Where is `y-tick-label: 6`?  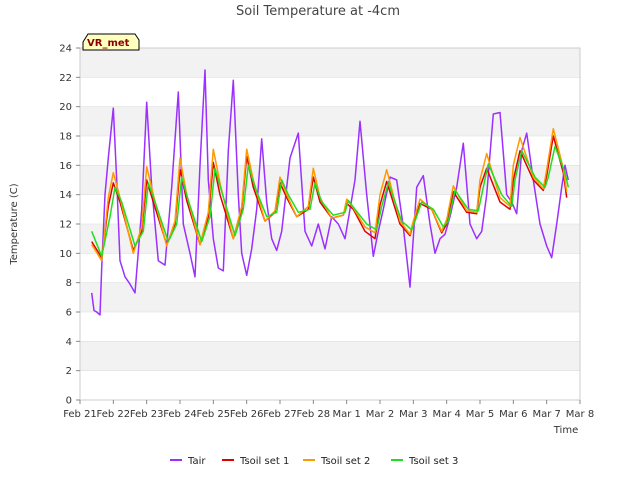
y-tick-label: 6 is located at coordinates (69, 313).